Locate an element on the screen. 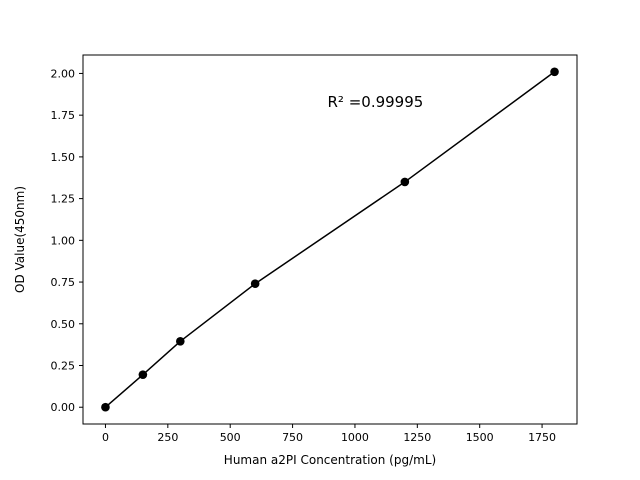 This screenshot has height=480, width=640. y-tick-label: 1.75 is located at coordinates (63, 115).